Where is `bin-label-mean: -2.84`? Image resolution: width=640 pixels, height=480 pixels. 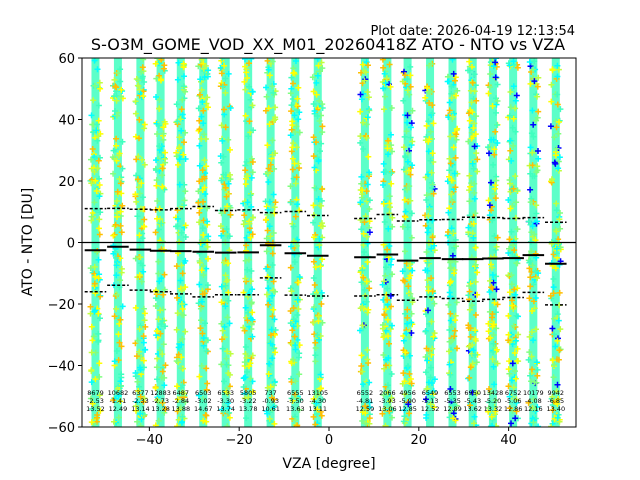
bin-label-mean: -2.84 is located at coordinates (180, 401).